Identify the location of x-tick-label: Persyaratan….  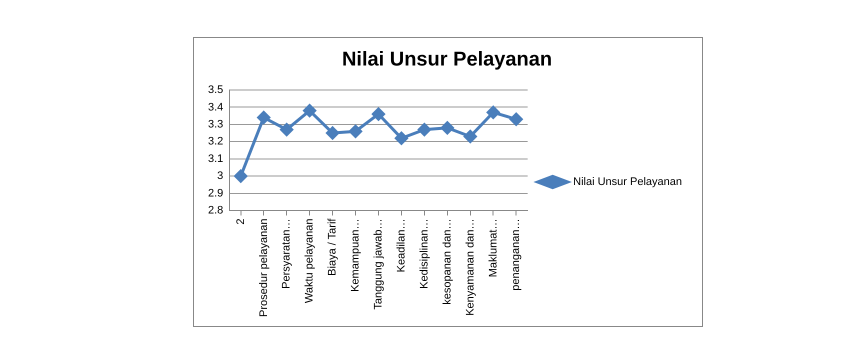
(286, 253).